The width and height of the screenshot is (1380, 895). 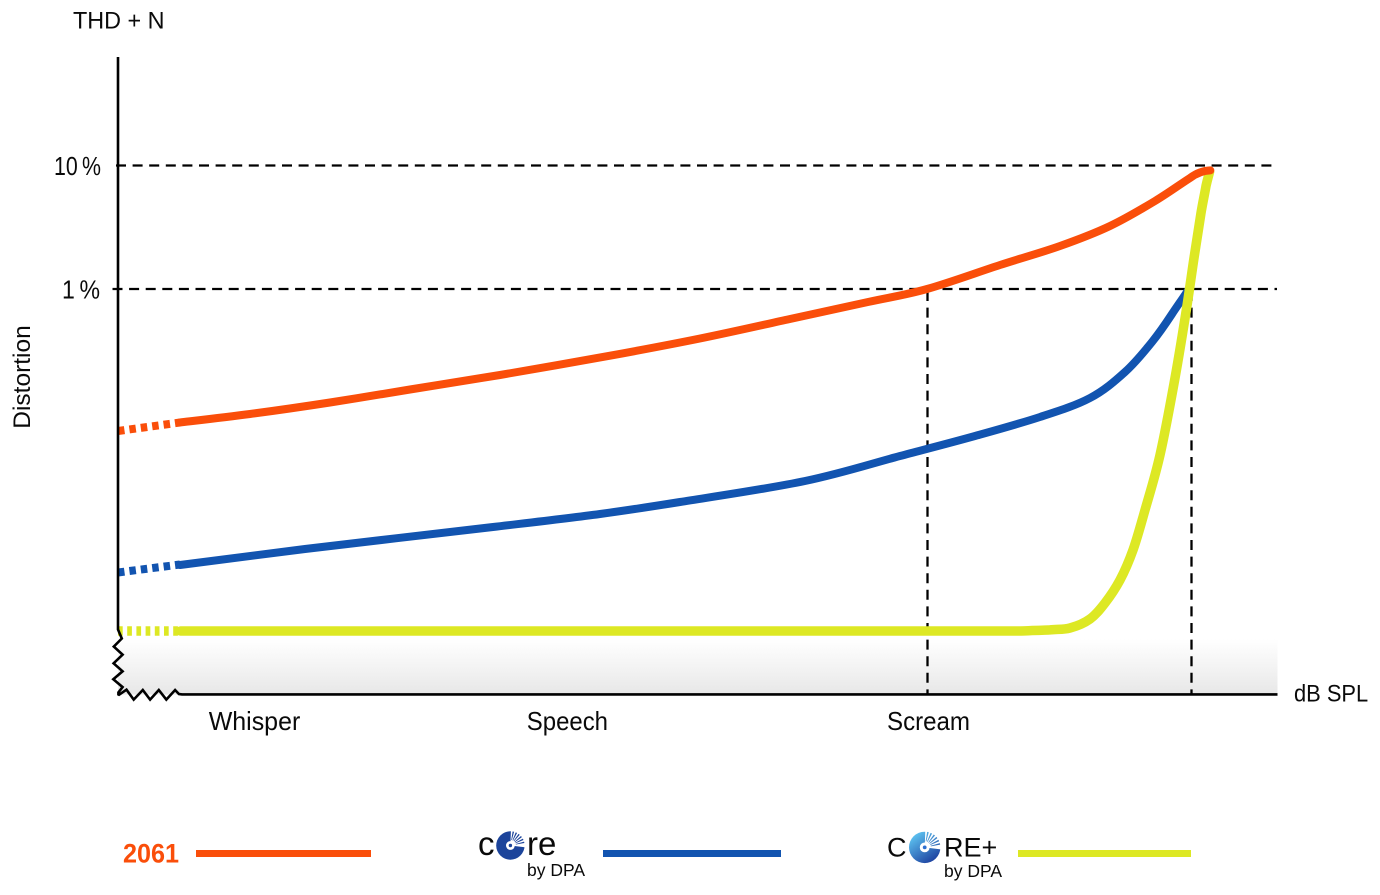 I want to click on svg-text: 1 %, so click(x=81, y=290).